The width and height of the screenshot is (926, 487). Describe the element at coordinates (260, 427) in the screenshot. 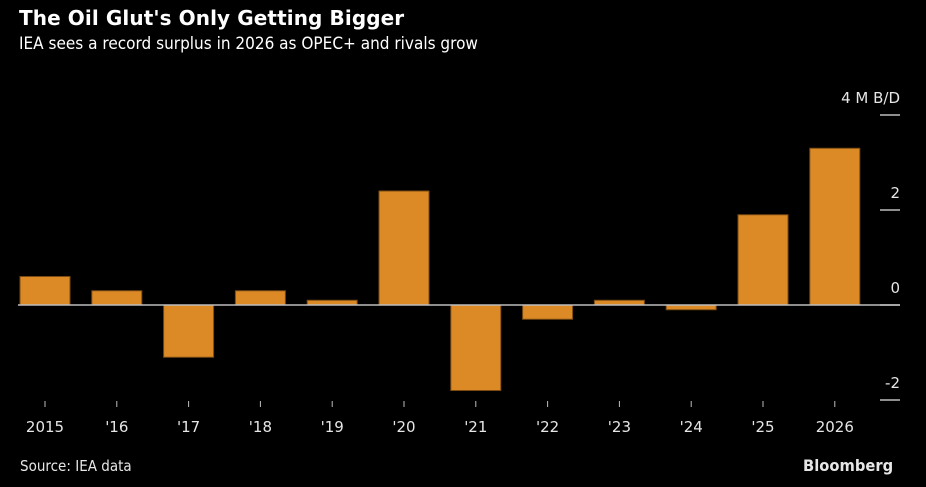

I see `x-tick-label: '18` at that location.